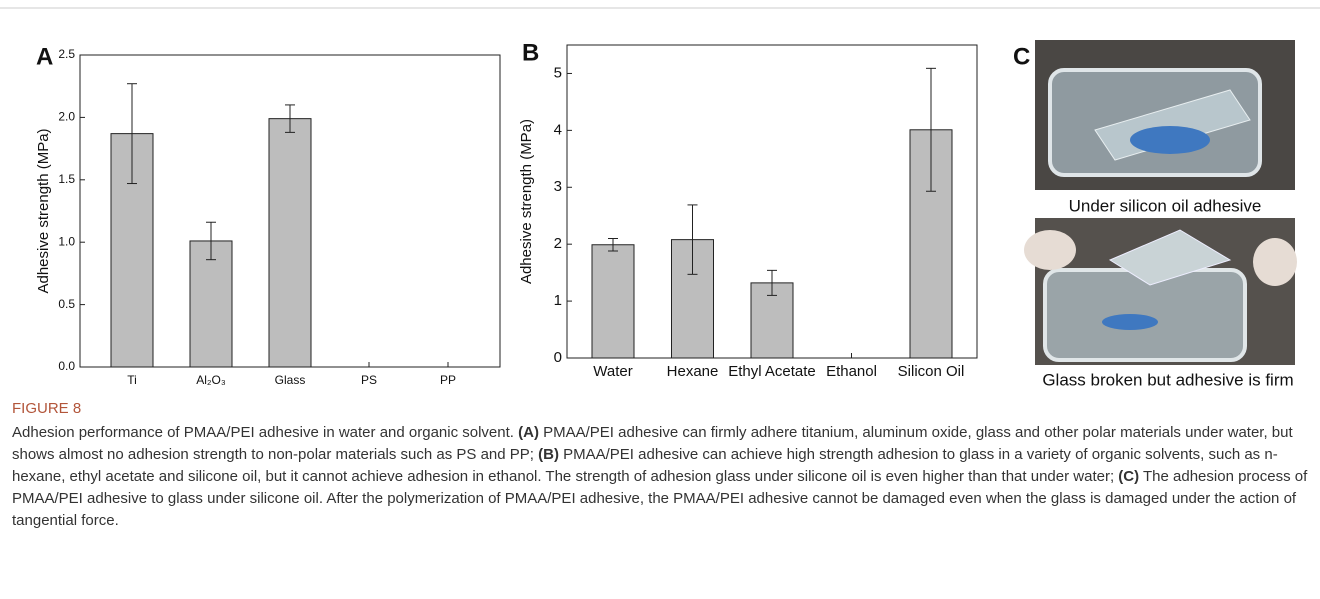  Describe the element at coordinates (132, 380) in the screenshot. I see `x-tick-label: Ti` at that location.